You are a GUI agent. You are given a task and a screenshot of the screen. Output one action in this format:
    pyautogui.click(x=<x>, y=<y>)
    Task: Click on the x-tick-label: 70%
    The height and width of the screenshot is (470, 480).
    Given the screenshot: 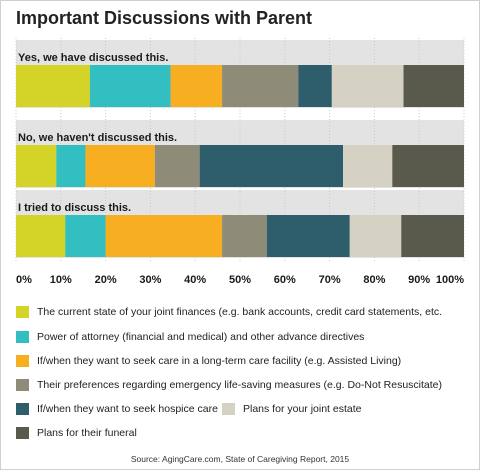 What is the action you would take?
    pyautogui.click(x=330, y=280)
    